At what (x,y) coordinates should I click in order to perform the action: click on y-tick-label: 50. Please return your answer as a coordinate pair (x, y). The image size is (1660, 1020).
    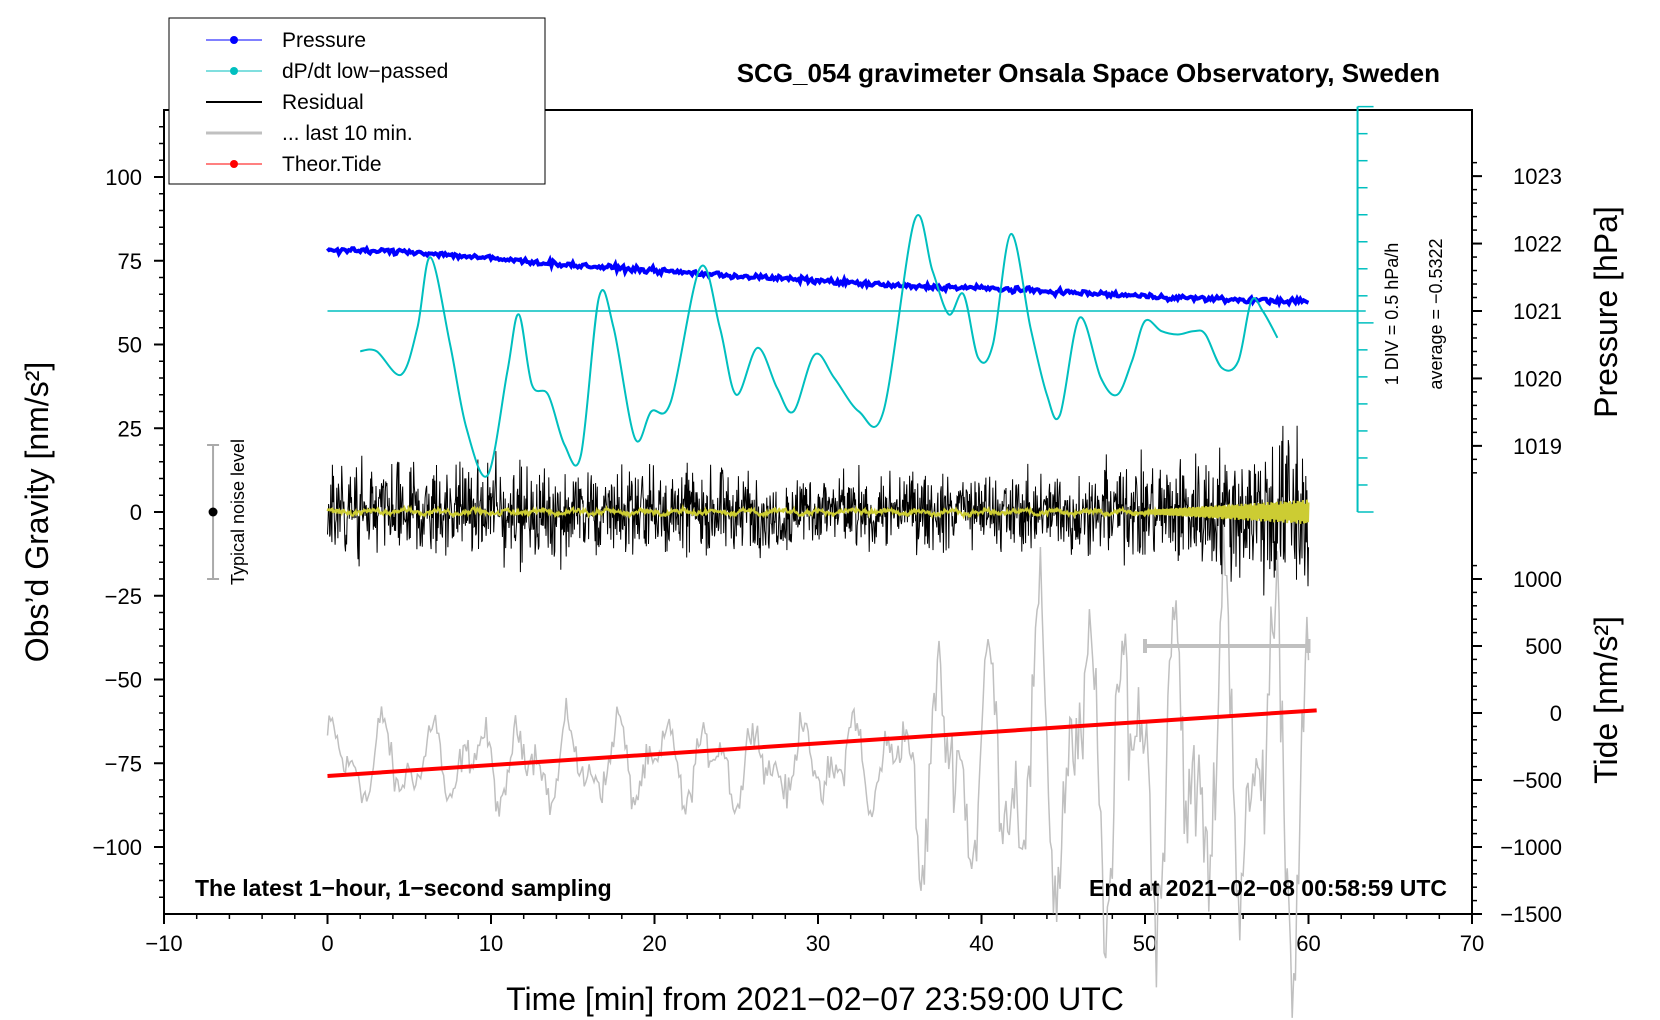
    Looking at the image, I should click on (130, 345).